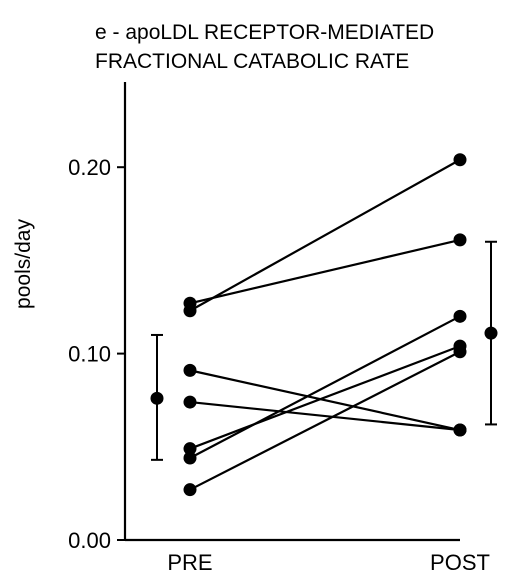 The image size is (519, 576). Describe the element at coordinates (89, 167) in the screenshot. I see `y-tick-label: 0.20` at that location.